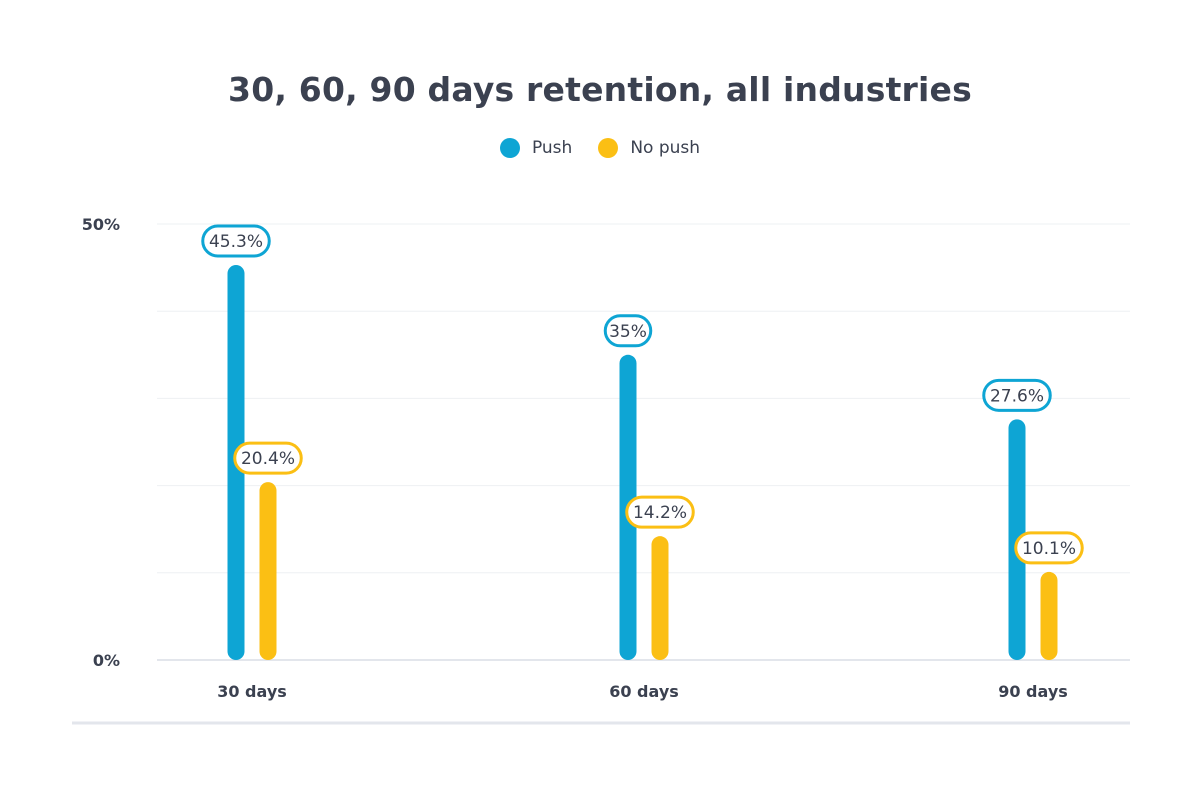 The image size is (1200, 796). I want to click on x-category-label: 90 days, so click(1033, 691).